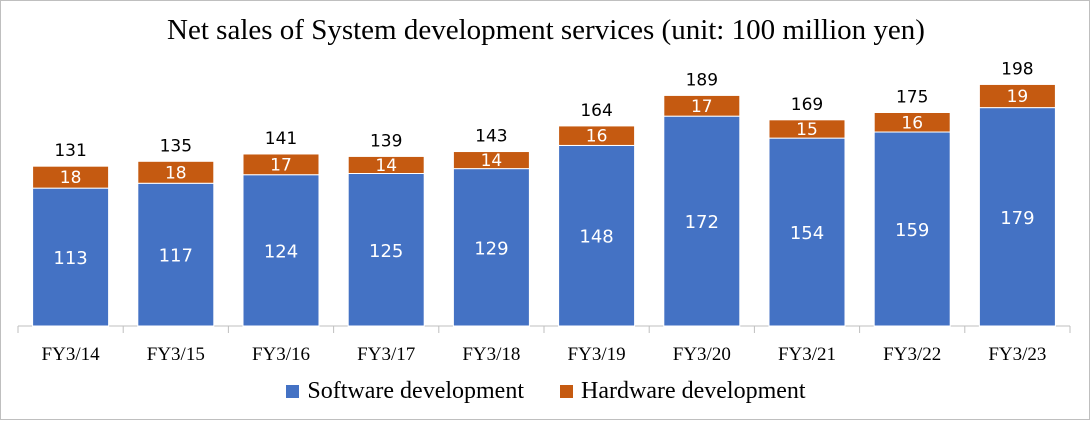 The height and width of the screenshot is (422, 1092). What do you see at coordinates (1017, 354) in the screenshot?
I see `x-tick-label: FY3/23` at bounding box center [1017, 354].